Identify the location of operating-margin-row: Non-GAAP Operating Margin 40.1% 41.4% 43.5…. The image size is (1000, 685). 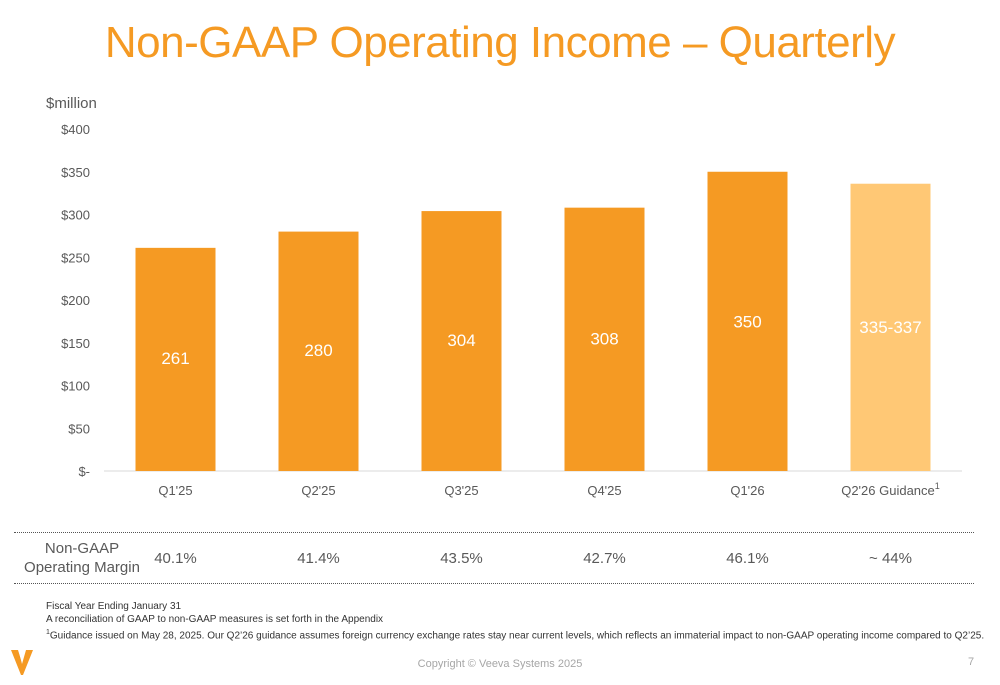
(494, 558).